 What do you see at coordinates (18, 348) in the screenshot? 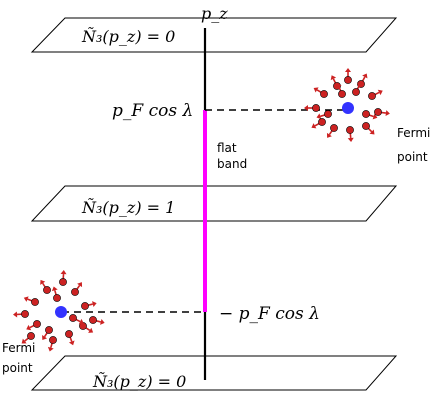
I see `left-fermi-label-line1: Fermi` at bounding box center [18, 348].